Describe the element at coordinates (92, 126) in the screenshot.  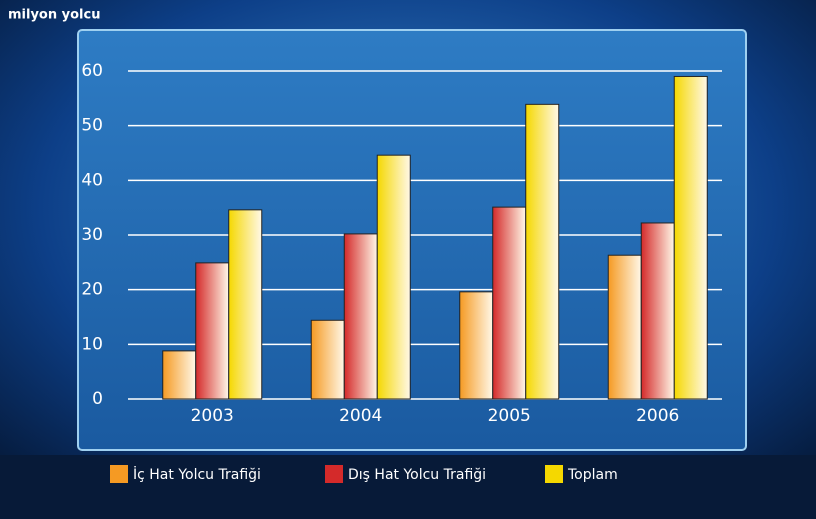
I see `y-tick-label: 50` at that location.